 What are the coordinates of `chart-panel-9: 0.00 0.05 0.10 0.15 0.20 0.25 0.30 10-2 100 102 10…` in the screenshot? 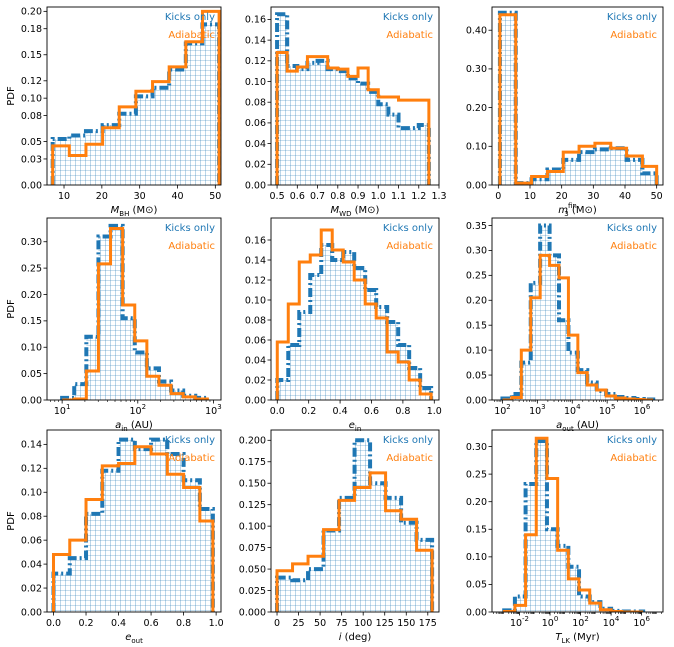 It's located at (565, 537).